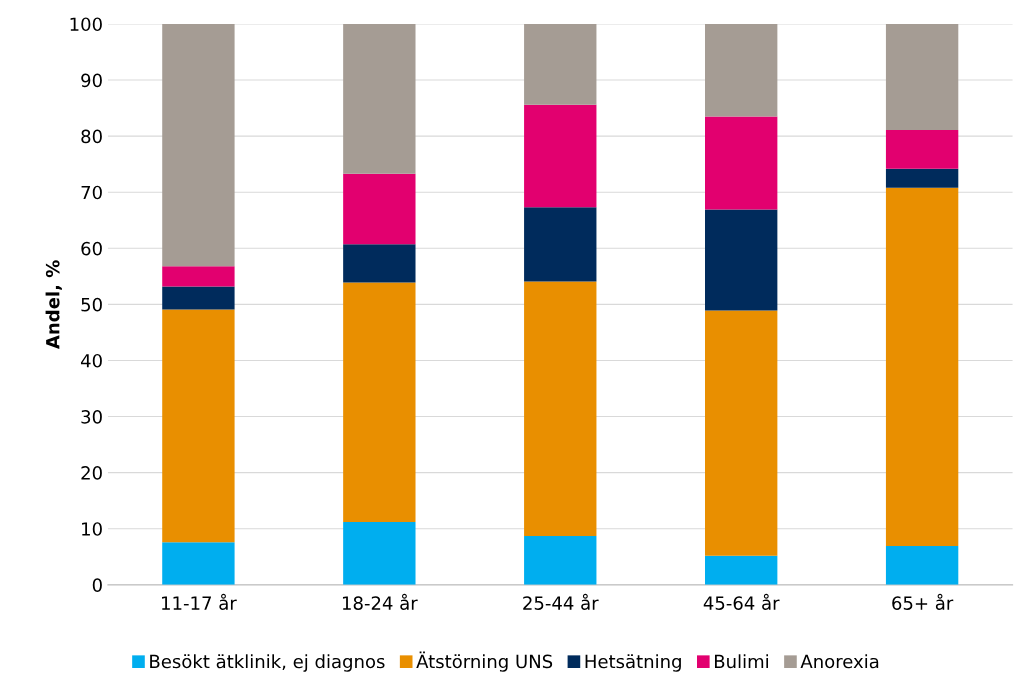  What do you see at coordinates (97, 585) in the screenshot?
I see `y-tick-label: 0` at bounding box center [97, 585].